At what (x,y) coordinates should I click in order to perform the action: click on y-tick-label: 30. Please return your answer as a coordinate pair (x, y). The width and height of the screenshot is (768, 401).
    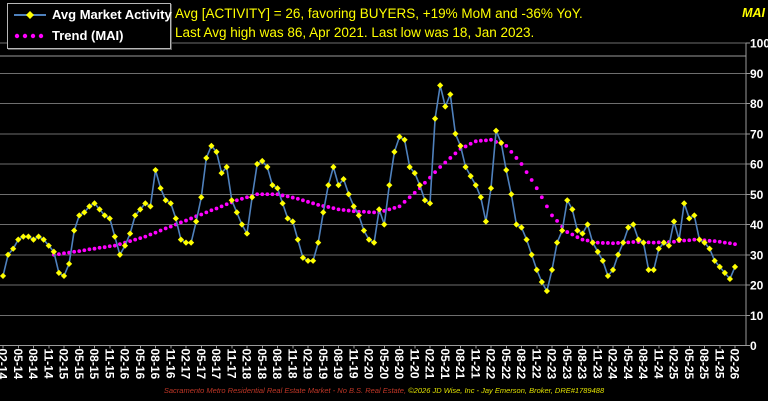
    Looking at the image, I should click on (757, 255).